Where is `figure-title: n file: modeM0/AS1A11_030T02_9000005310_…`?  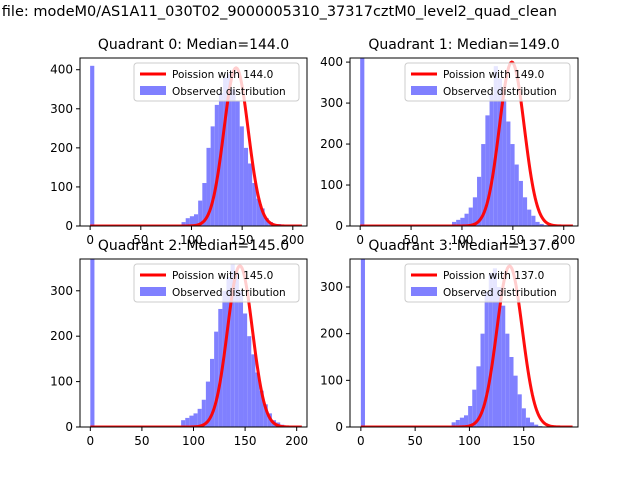 figure-title: n file: modeM0/AS1A11_030T02_9000005310_… is located at coordinates (278, 12).